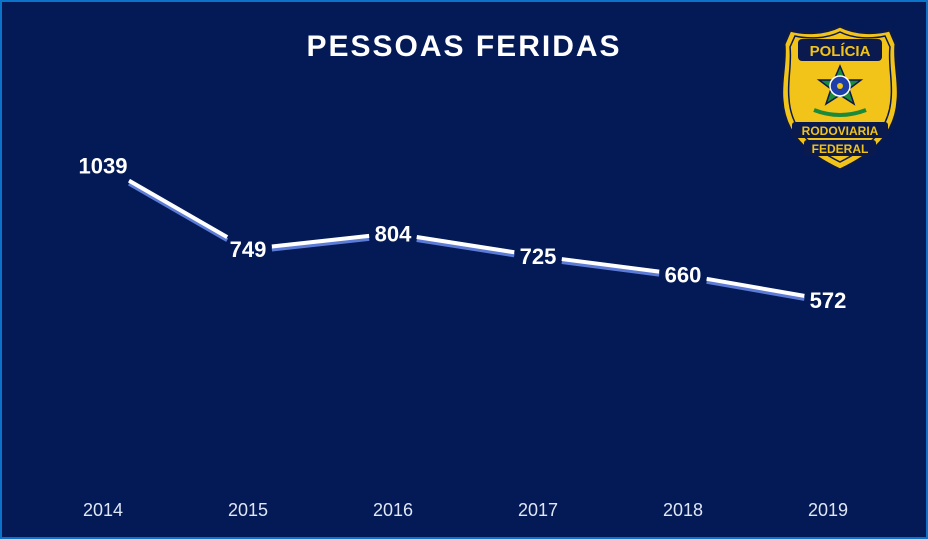 The height and width of the screenshot is (539, 928). Describe the element at coordinates (683, 510) in the screenshot. I see `x-tick-2018: 2018` at that location.